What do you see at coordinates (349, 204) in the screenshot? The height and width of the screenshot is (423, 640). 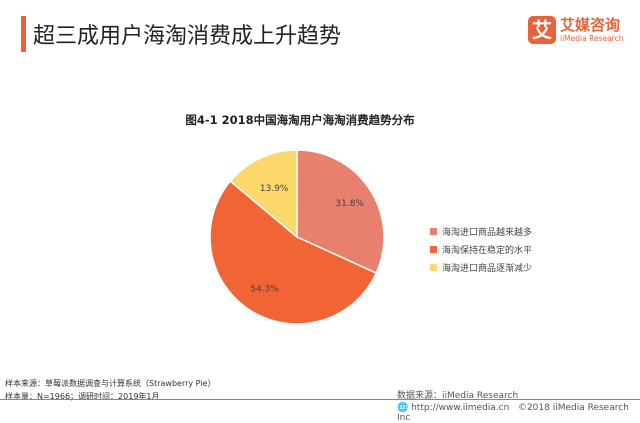 I see `data-label: 31.8%` at bounding box center [349, 204].